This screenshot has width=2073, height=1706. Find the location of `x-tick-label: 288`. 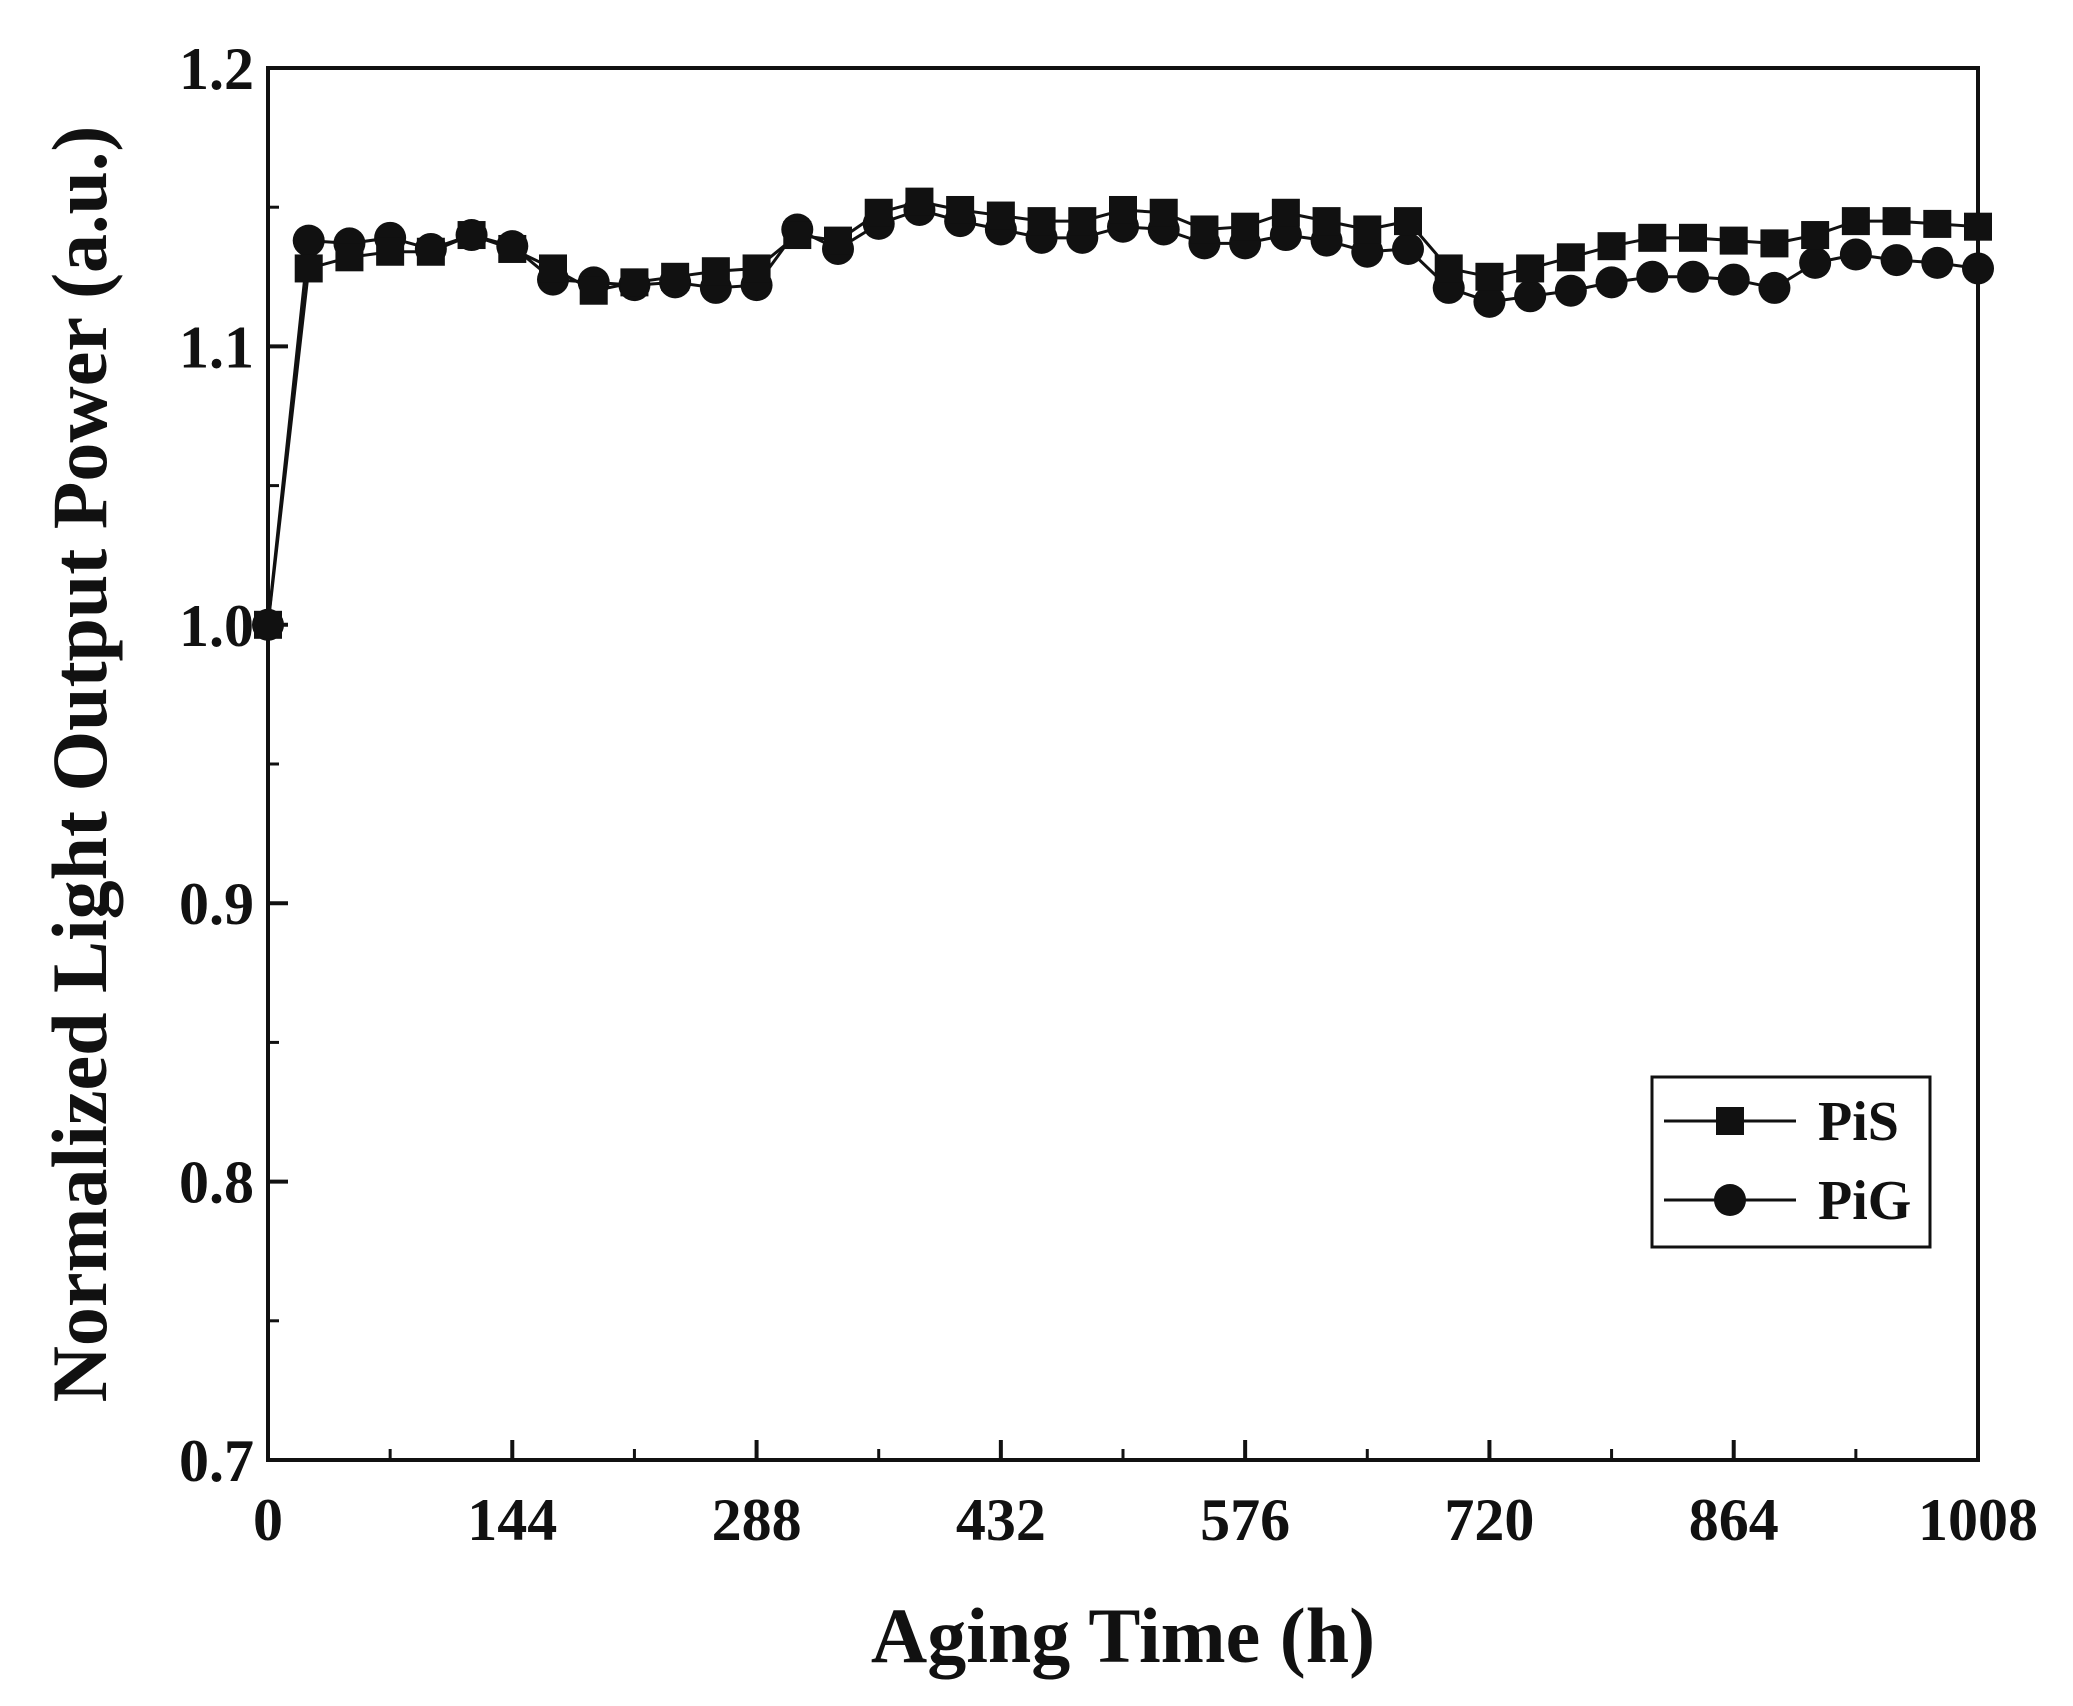

x-tick-label: 288 is located at coordinates (757, 1520).